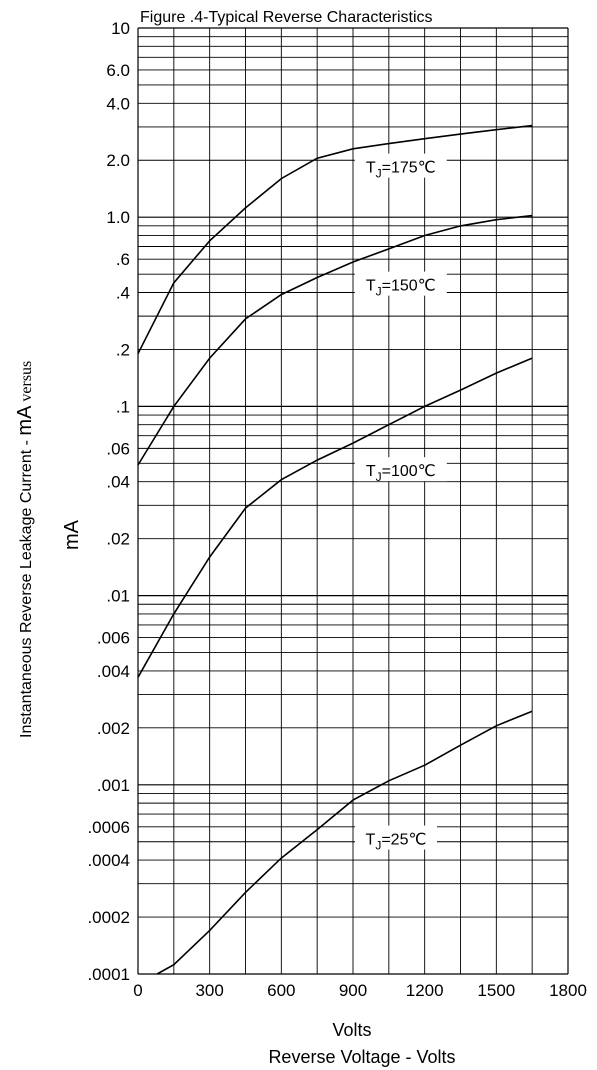  I want to click on series-label-tj-150: TJ=150℃, so click(401, 288).